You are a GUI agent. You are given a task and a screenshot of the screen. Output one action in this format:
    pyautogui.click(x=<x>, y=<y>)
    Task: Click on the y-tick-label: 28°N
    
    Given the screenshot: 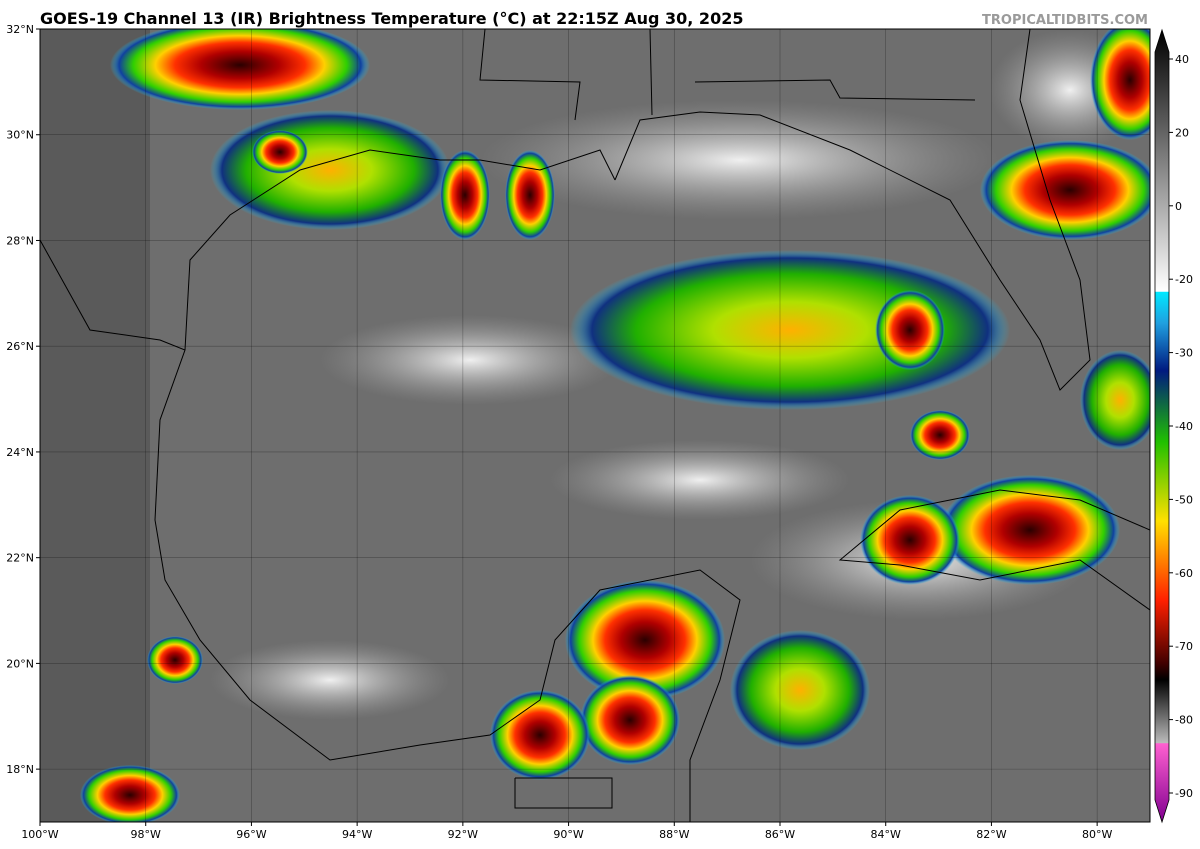 What is the action you would take?
    pyautogui.click(x=20, y=240)
    